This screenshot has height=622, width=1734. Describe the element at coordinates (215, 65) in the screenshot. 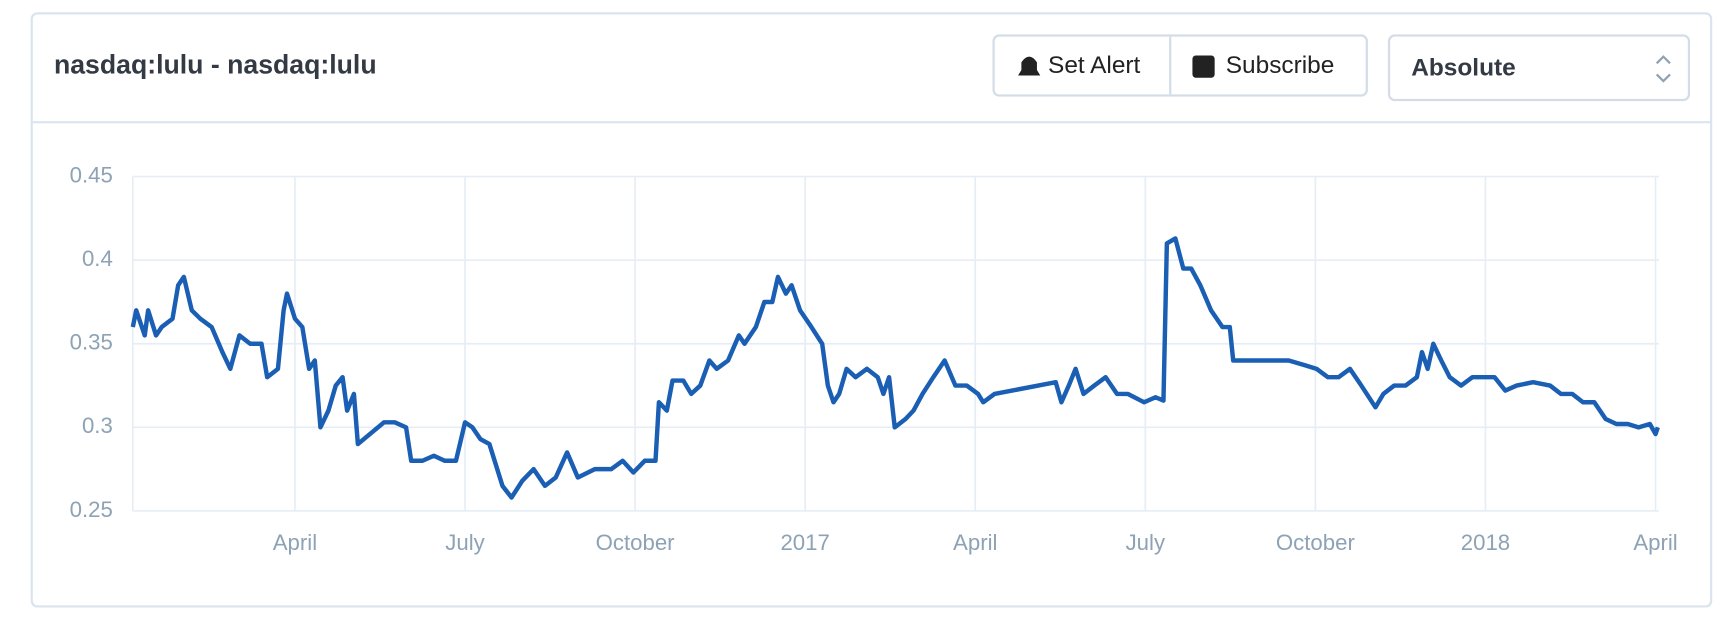

I see `card-title: nasdaq:lulu - nasdaq:lulu` at that location.